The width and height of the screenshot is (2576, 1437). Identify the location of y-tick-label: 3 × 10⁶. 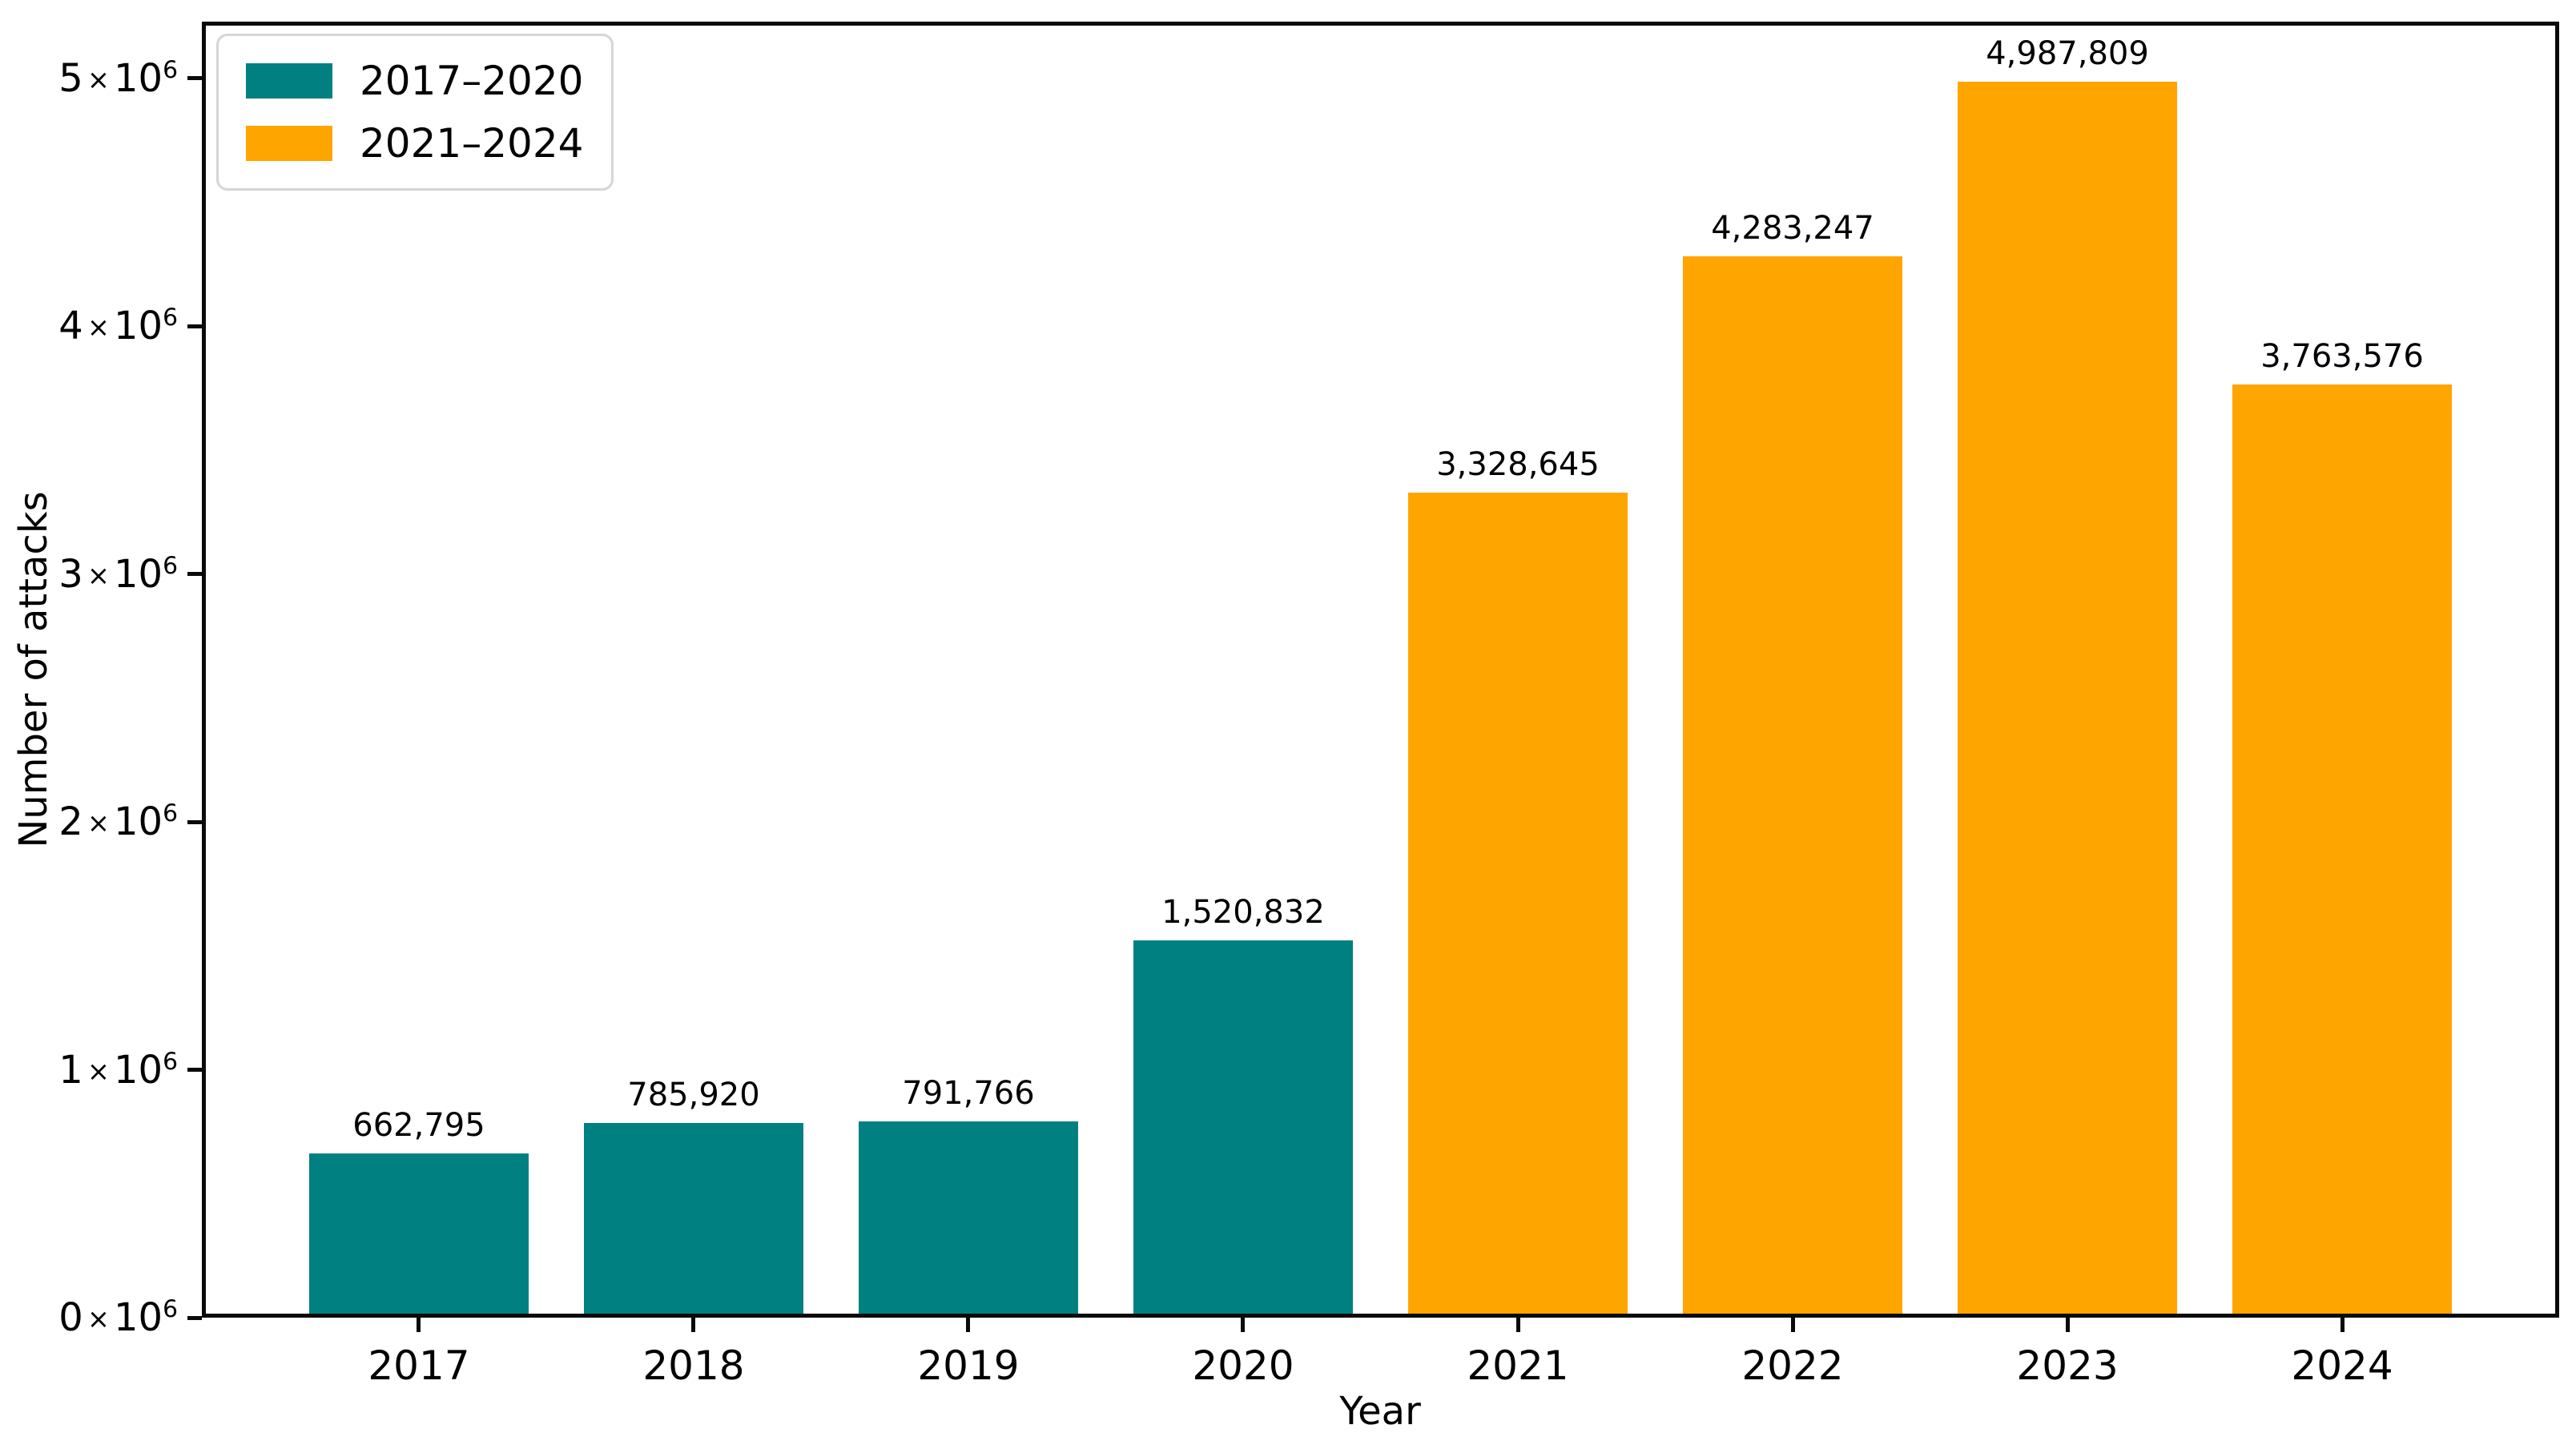
(118, 574).